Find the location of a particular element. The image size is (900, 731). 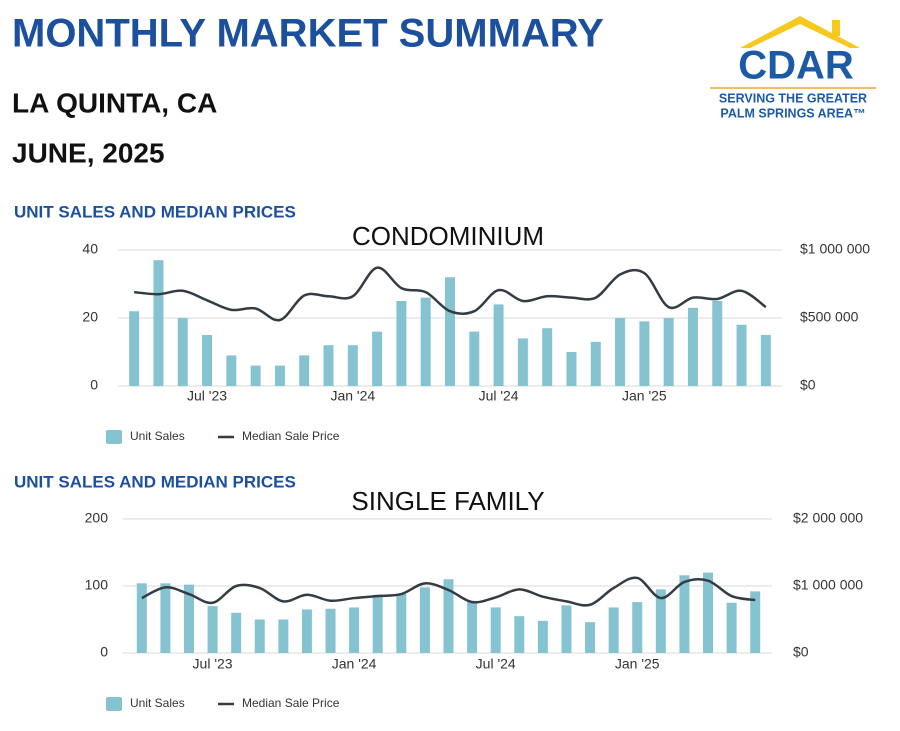

chart-title: SINGLE FAMILY is located at coordinates (447, 501).